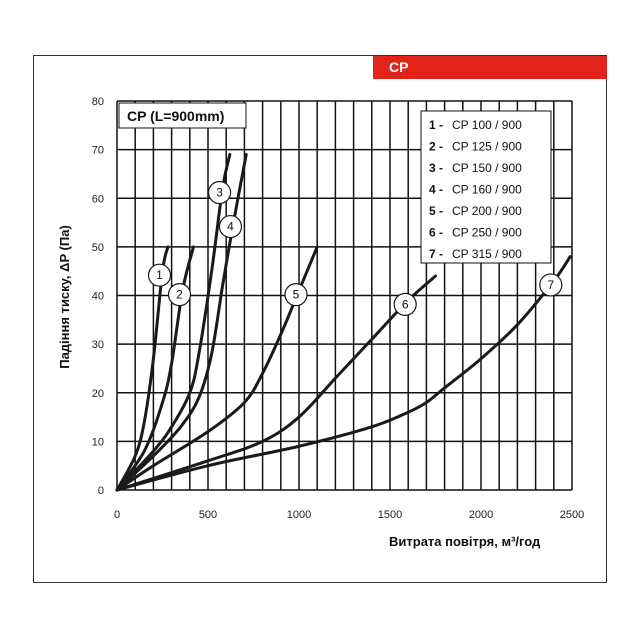  Describe the element at coordinates (436, 168) in the screenshot. I see `legend-number: 3 -` at that location.